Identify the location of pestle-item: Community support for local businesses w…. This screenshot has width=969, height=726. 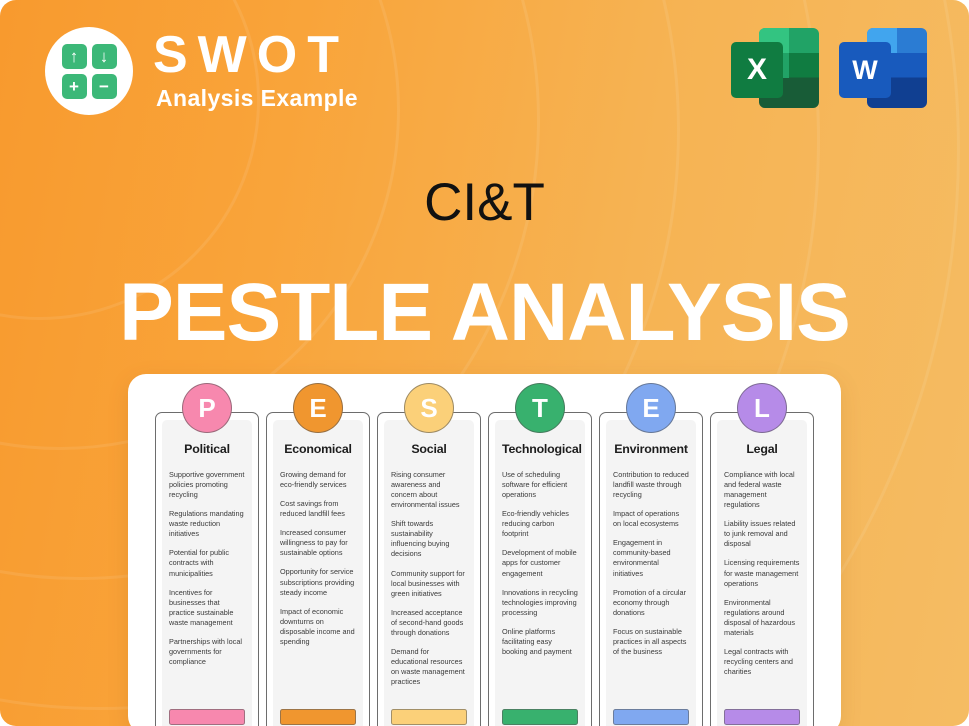
(428, 583).